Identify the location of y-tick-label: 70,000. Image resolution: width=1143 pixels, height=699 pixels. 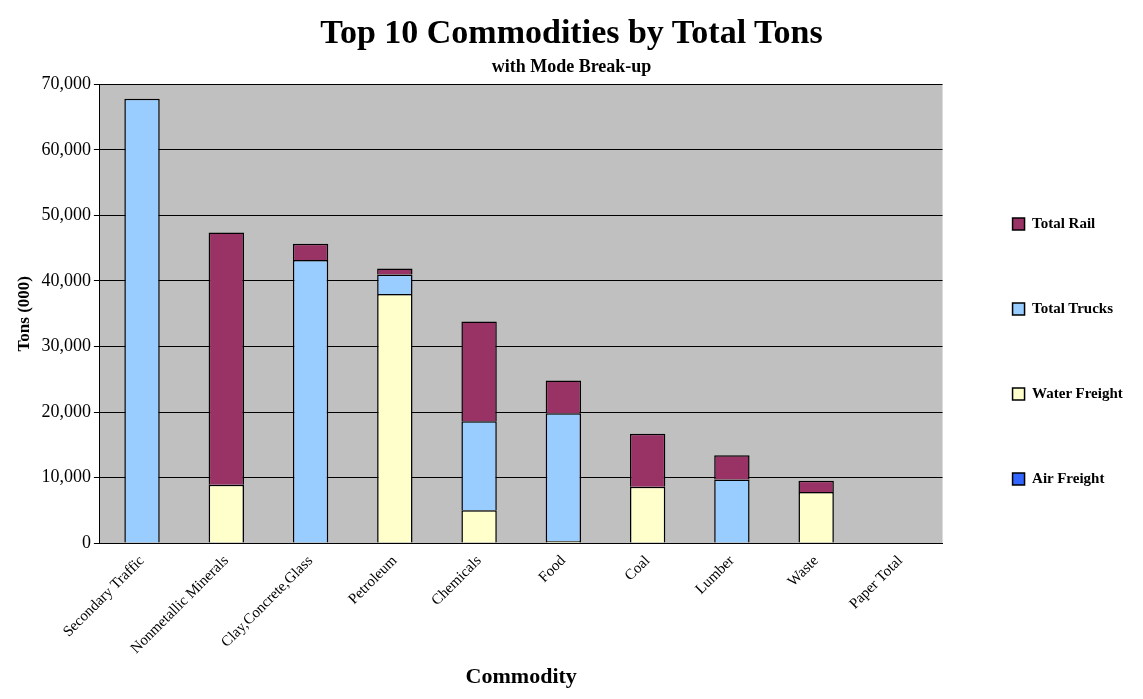
(66, 83).